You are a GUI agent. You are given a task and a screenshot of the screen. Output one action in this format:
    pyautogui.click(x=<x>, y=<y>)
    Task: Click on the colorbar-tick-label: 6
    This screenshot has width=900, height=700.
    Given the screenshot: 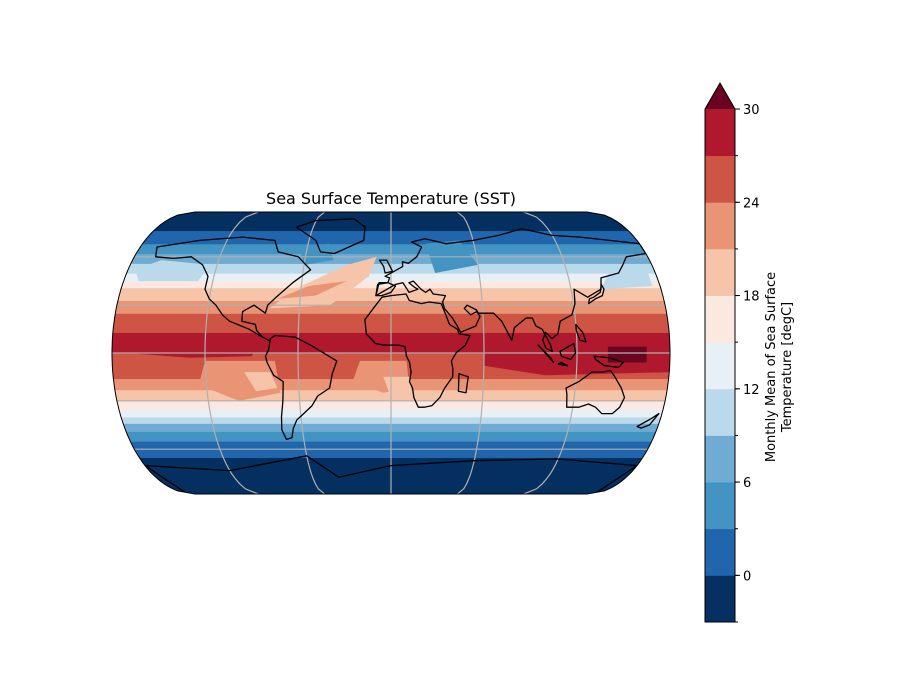 What is the action you would take?
    pyautogui.click(x=747, y=483)
    